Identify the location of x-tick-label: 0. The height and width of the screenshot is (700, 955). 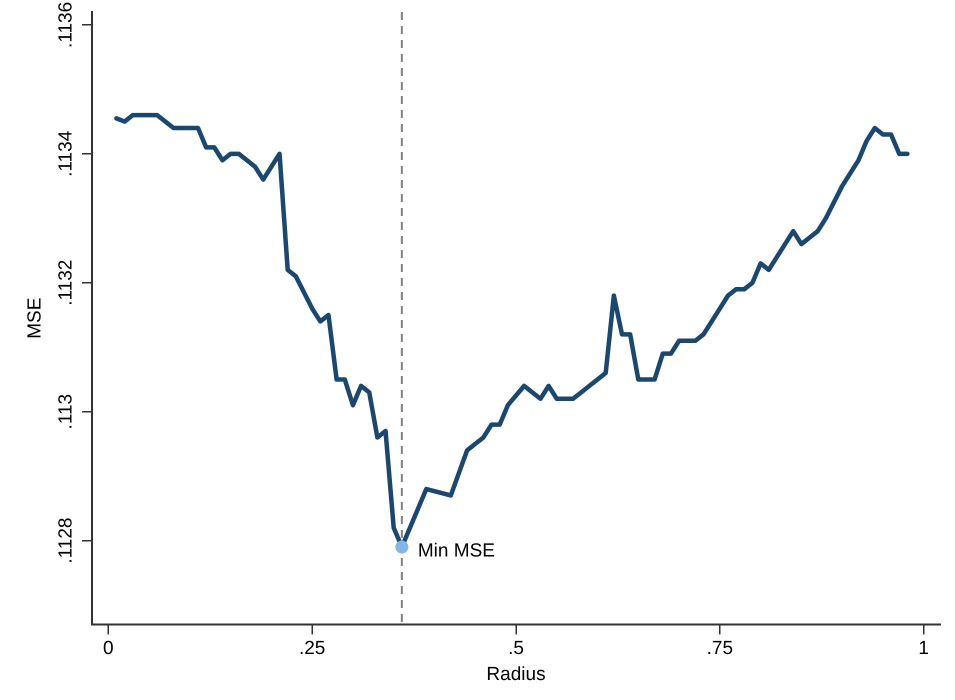
(108, 649).